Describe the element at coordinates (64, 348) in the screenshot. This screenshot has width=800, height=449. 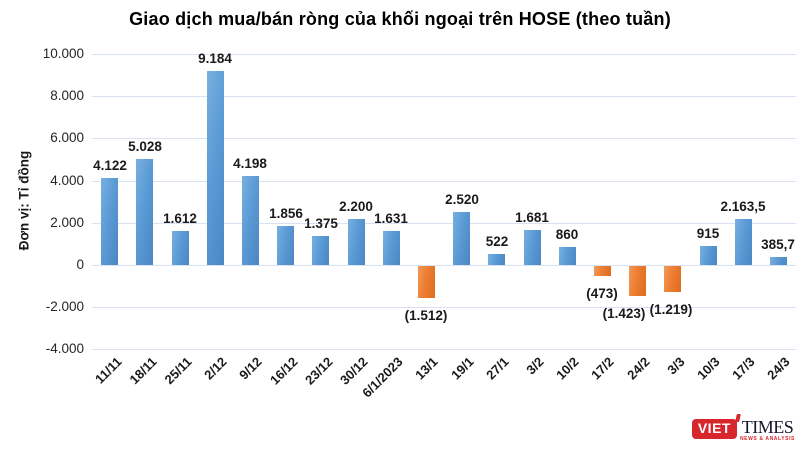
I see `y-axis-tick-label: -4.000` at that location.